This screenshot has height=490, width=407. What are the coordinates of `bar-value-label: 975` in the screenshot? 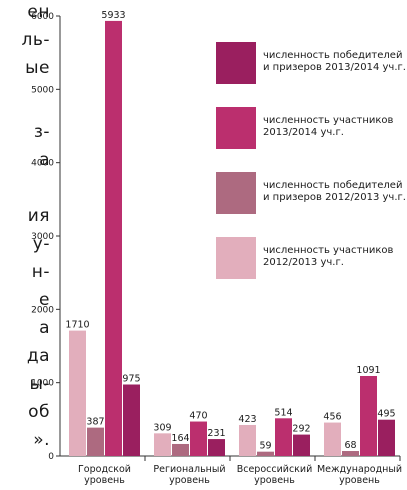 It's located at (131, 379).